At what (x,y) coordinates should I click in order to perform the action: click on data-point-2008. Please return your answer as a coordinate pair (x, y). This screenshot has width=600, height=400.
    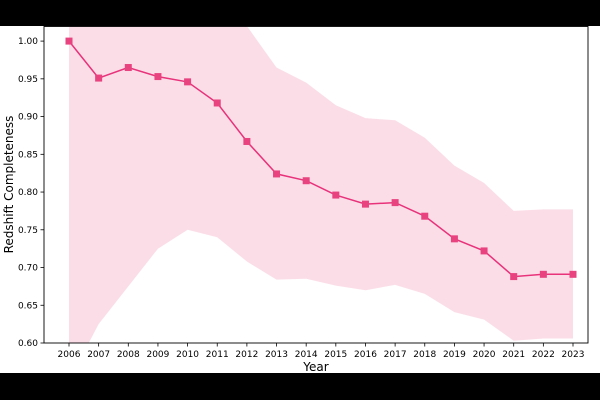
    Looking at the image, I should click on (128, 68).